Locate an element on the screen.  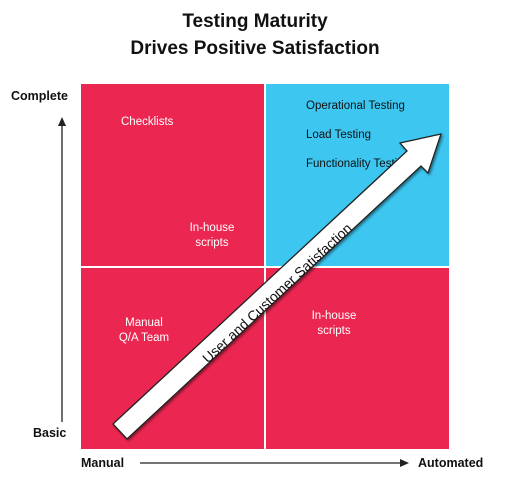
quadrant-bottom-left-item-line1: Manual is located at coordinates (144, 323).